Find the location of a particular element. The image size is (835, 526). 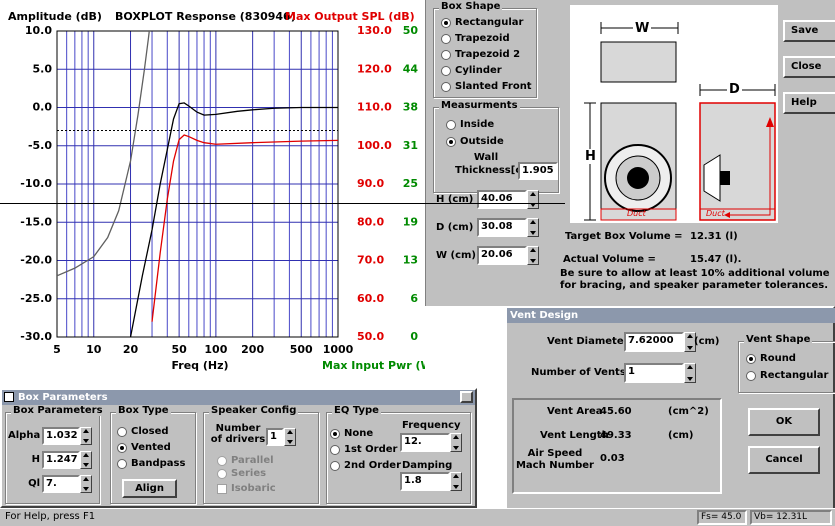

radio-label: Round is located at coordinates (778, 358).